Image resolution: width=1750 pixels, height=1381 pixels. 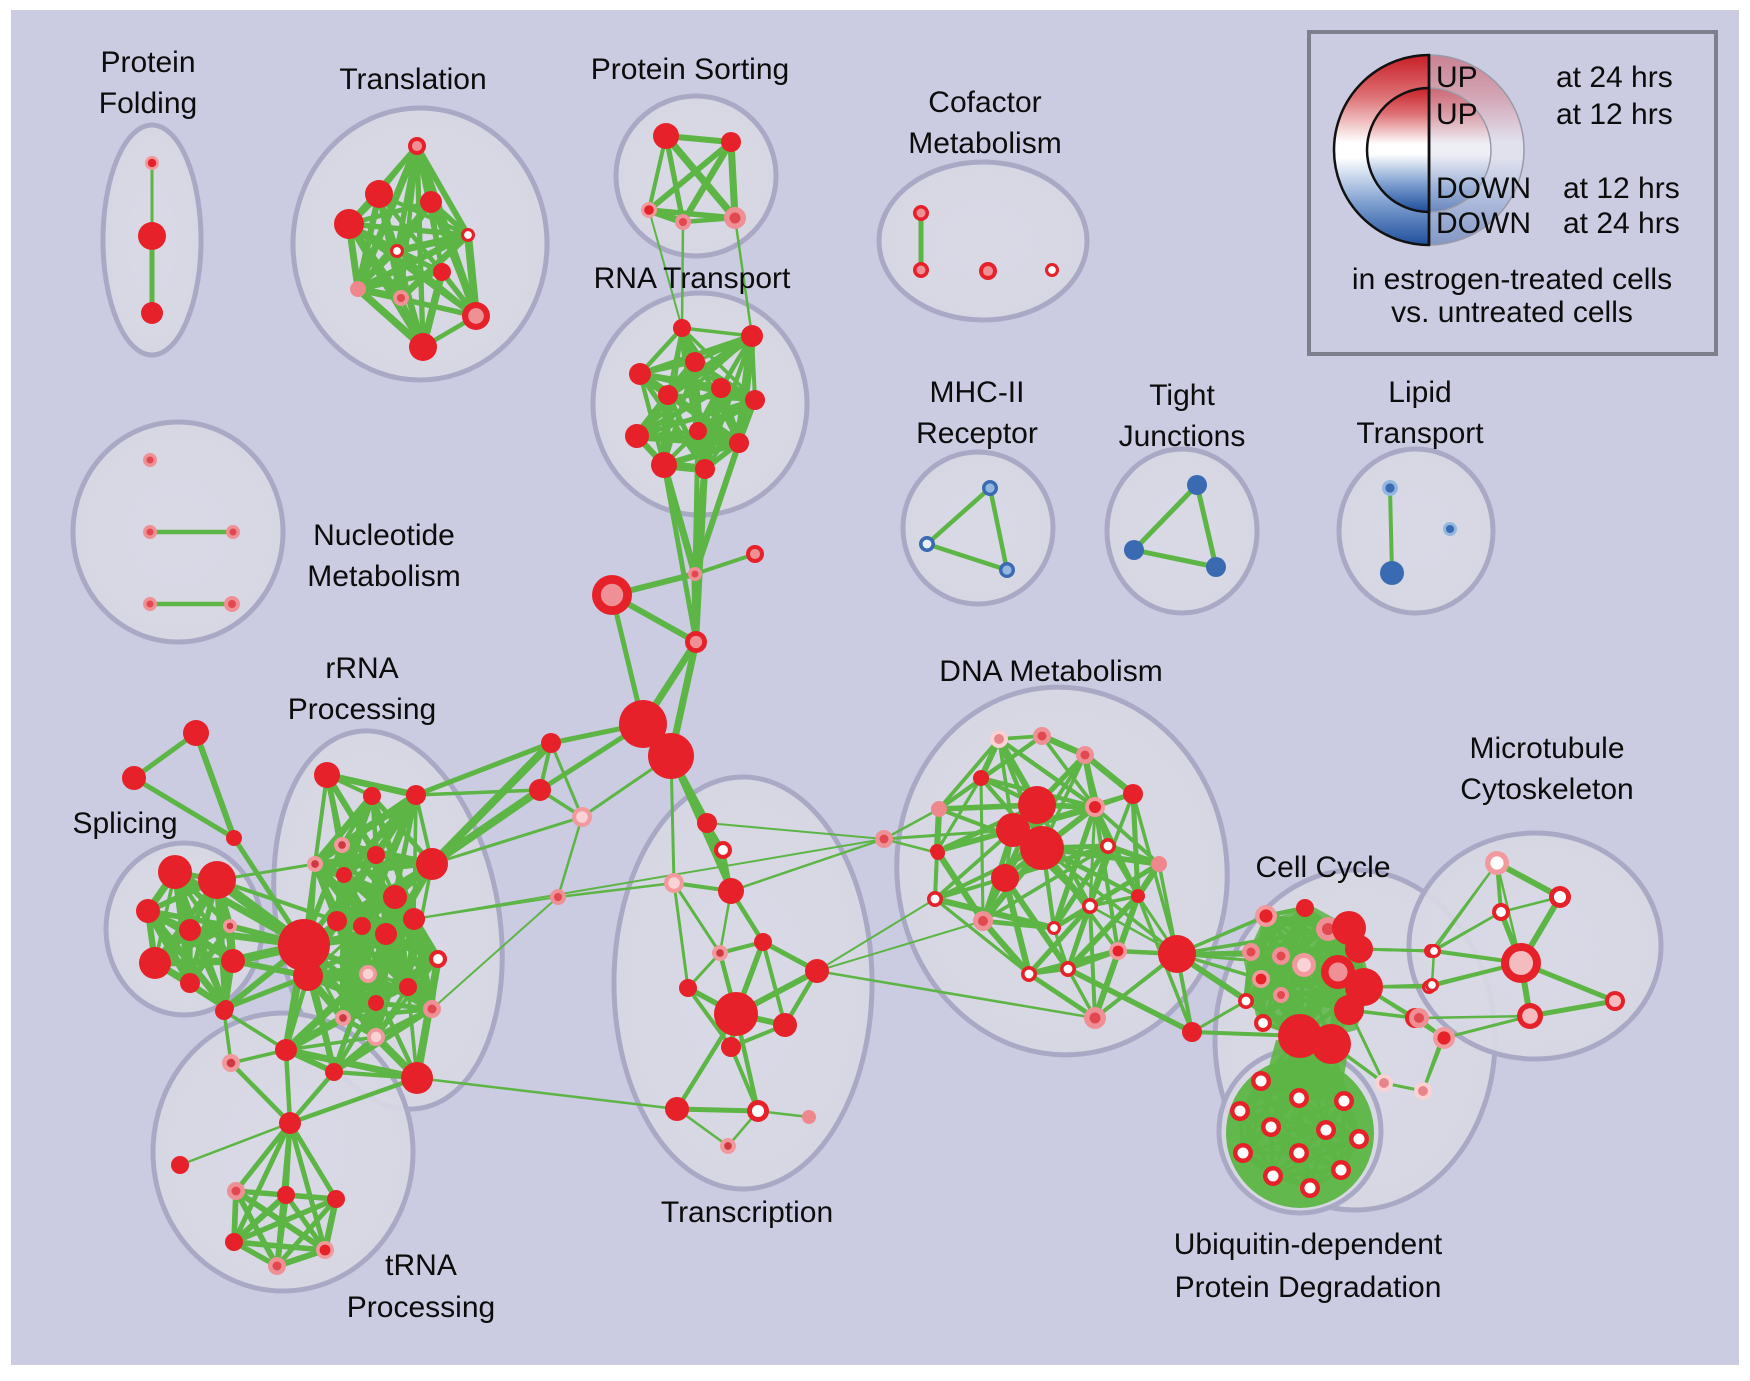 What do you see at coordinates (1512, 279) in the screenshot?
I see `svg-text: in estrogen-treated cells` at bounding box center [1512, 279].